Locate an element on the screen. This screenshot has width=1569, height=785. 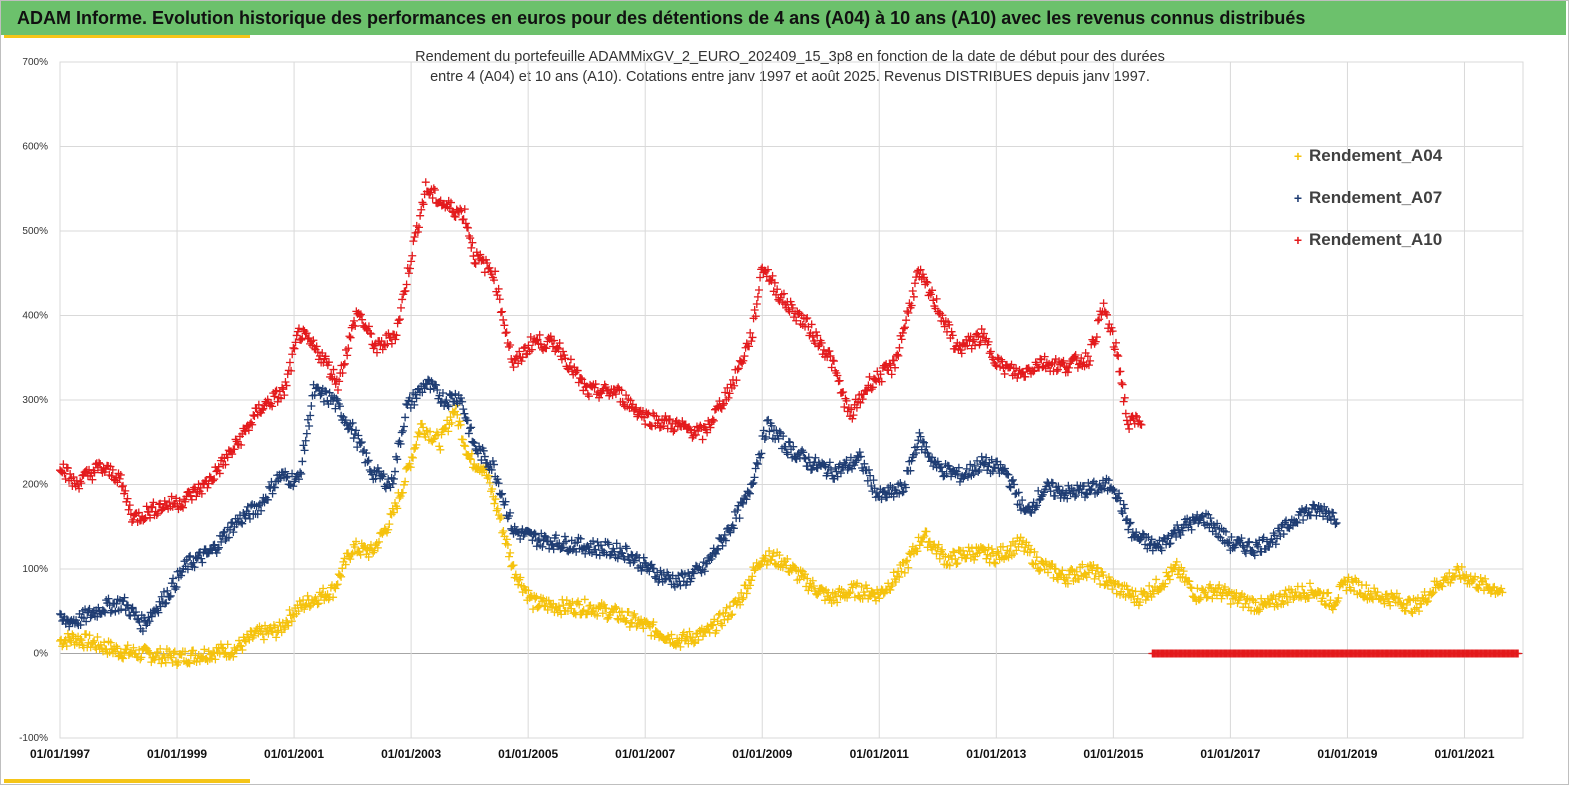
y-tick-label: 400% is located at coordinates (35, 316).